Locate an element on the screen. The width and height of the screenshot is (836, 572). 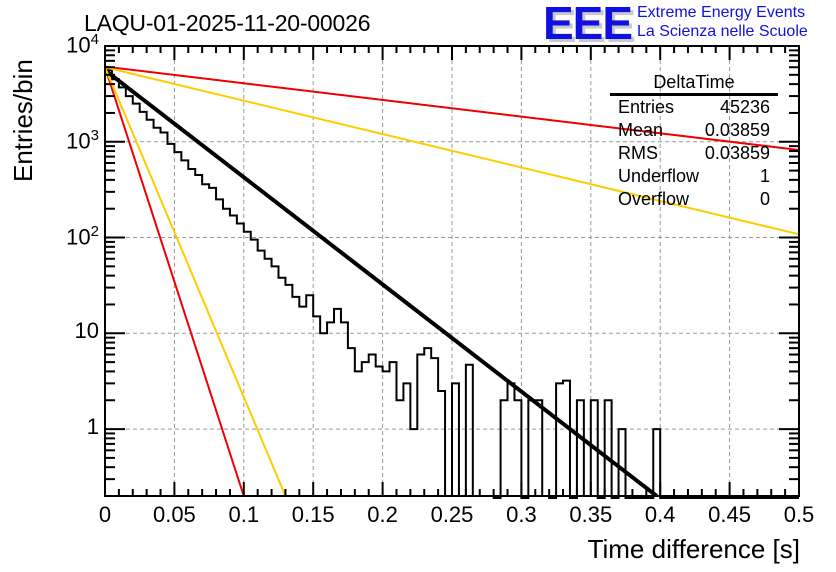
stats-row-underflow: Underflow 1 is located at coordinates (695, 176).